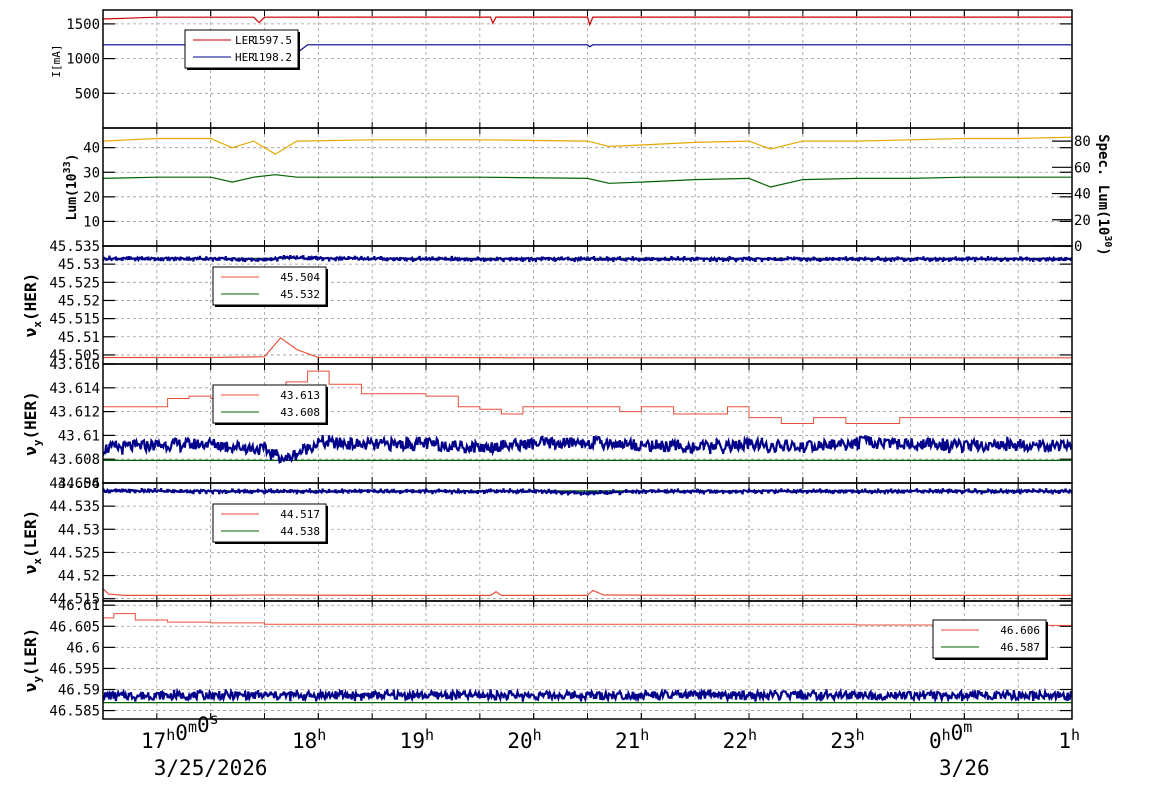 This screenshot has width=1154, height=786. What do you see at coordinates (72, 196) in the screenshot?
I see `y-axis-label-base: Lum(10` at bounding box center [72, 196].